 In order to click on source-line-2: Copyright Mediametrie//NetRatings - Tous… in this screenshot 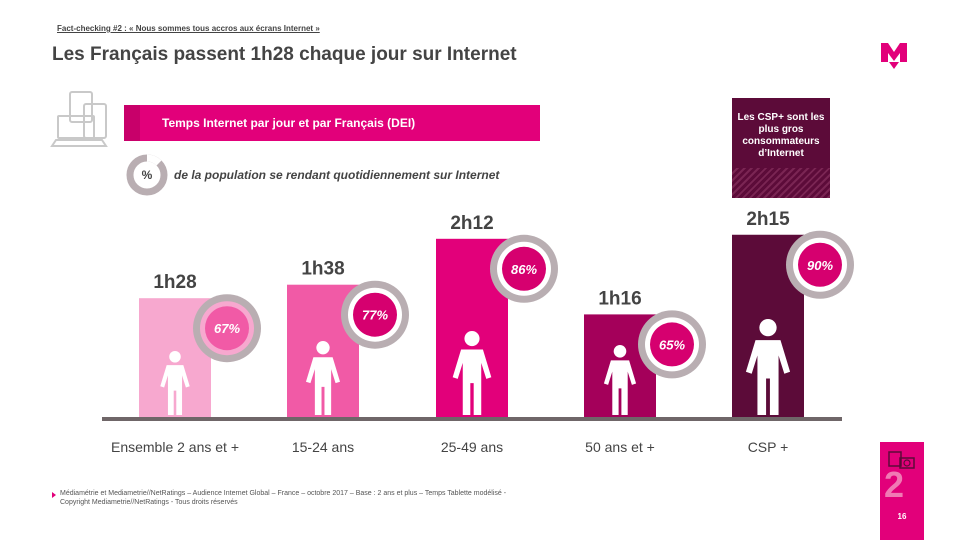, I will do `click(149, 502)`.